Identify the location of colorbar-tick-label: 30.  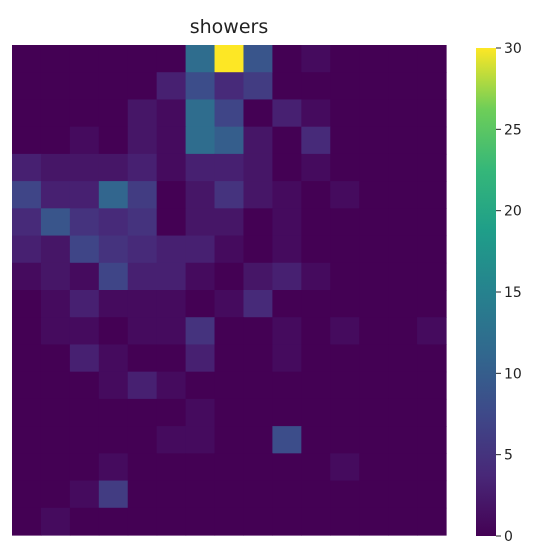
(513, 49).